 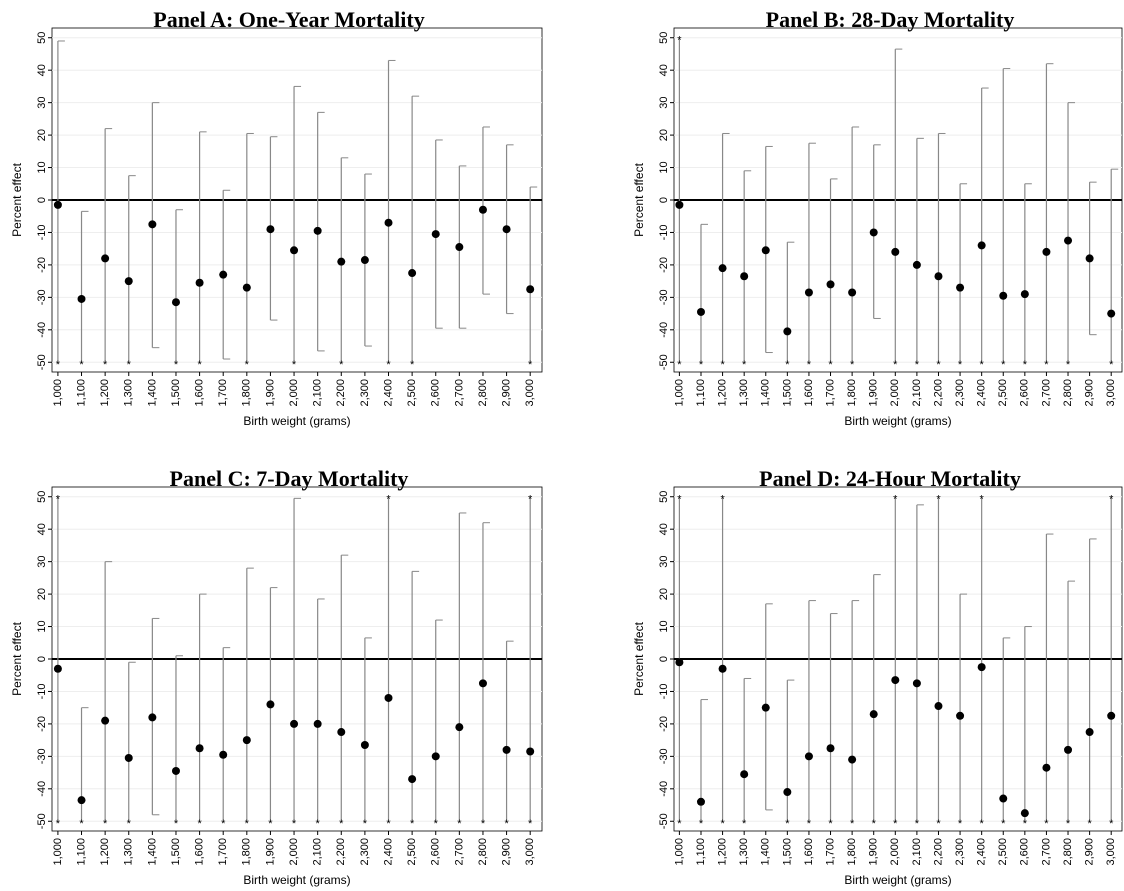 I want to click on x-tick-label: 3,000, so click(x=530, y=393).